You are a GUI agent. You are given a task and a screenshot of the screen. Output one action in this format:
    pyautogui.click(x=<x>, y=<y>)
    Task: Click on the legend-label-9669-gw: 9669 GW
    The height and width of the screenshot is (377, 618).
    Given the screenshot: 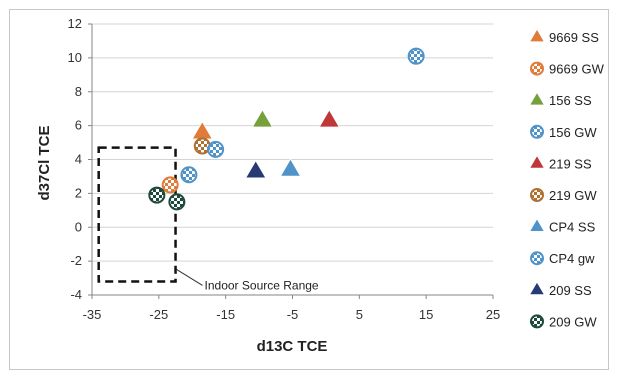 What is the action you would take?
    pyautogui.click(x=577, y=69)
    